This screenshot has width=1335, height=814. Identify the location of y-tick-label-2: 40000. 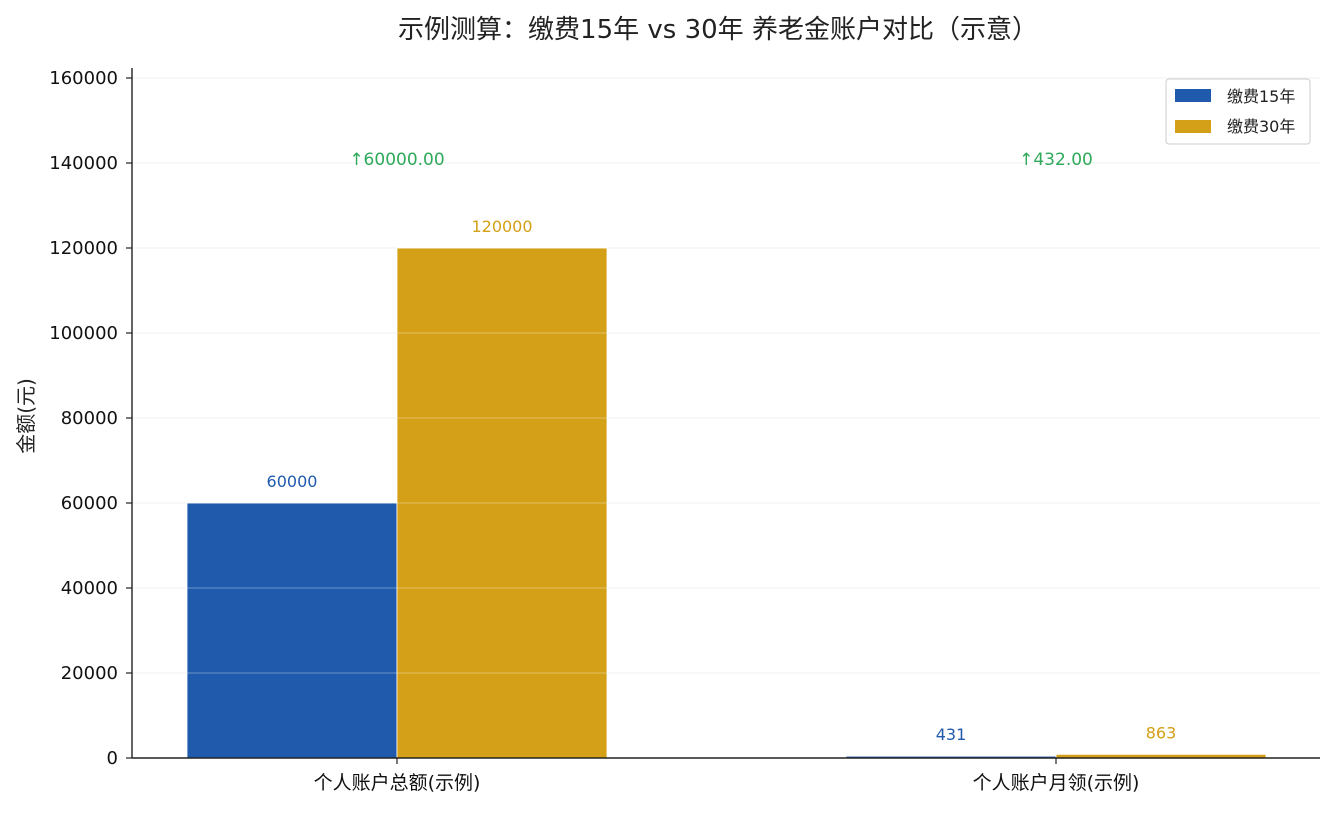
(89, 588).